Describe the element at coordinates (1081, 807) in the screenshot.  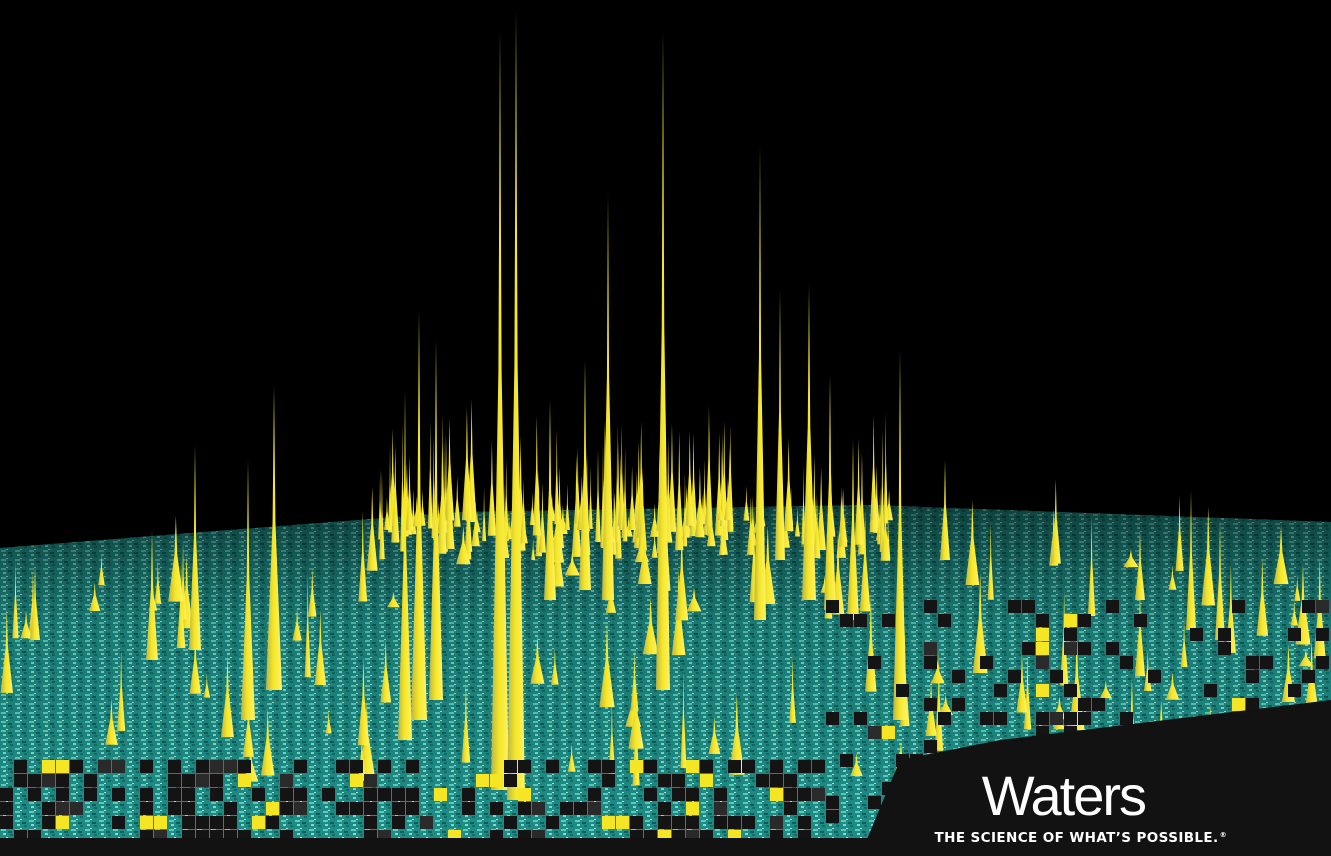
I see `waters-logo: Waters THE SCIENCE OF WHAT’S POSSIBLE.®` at that location.